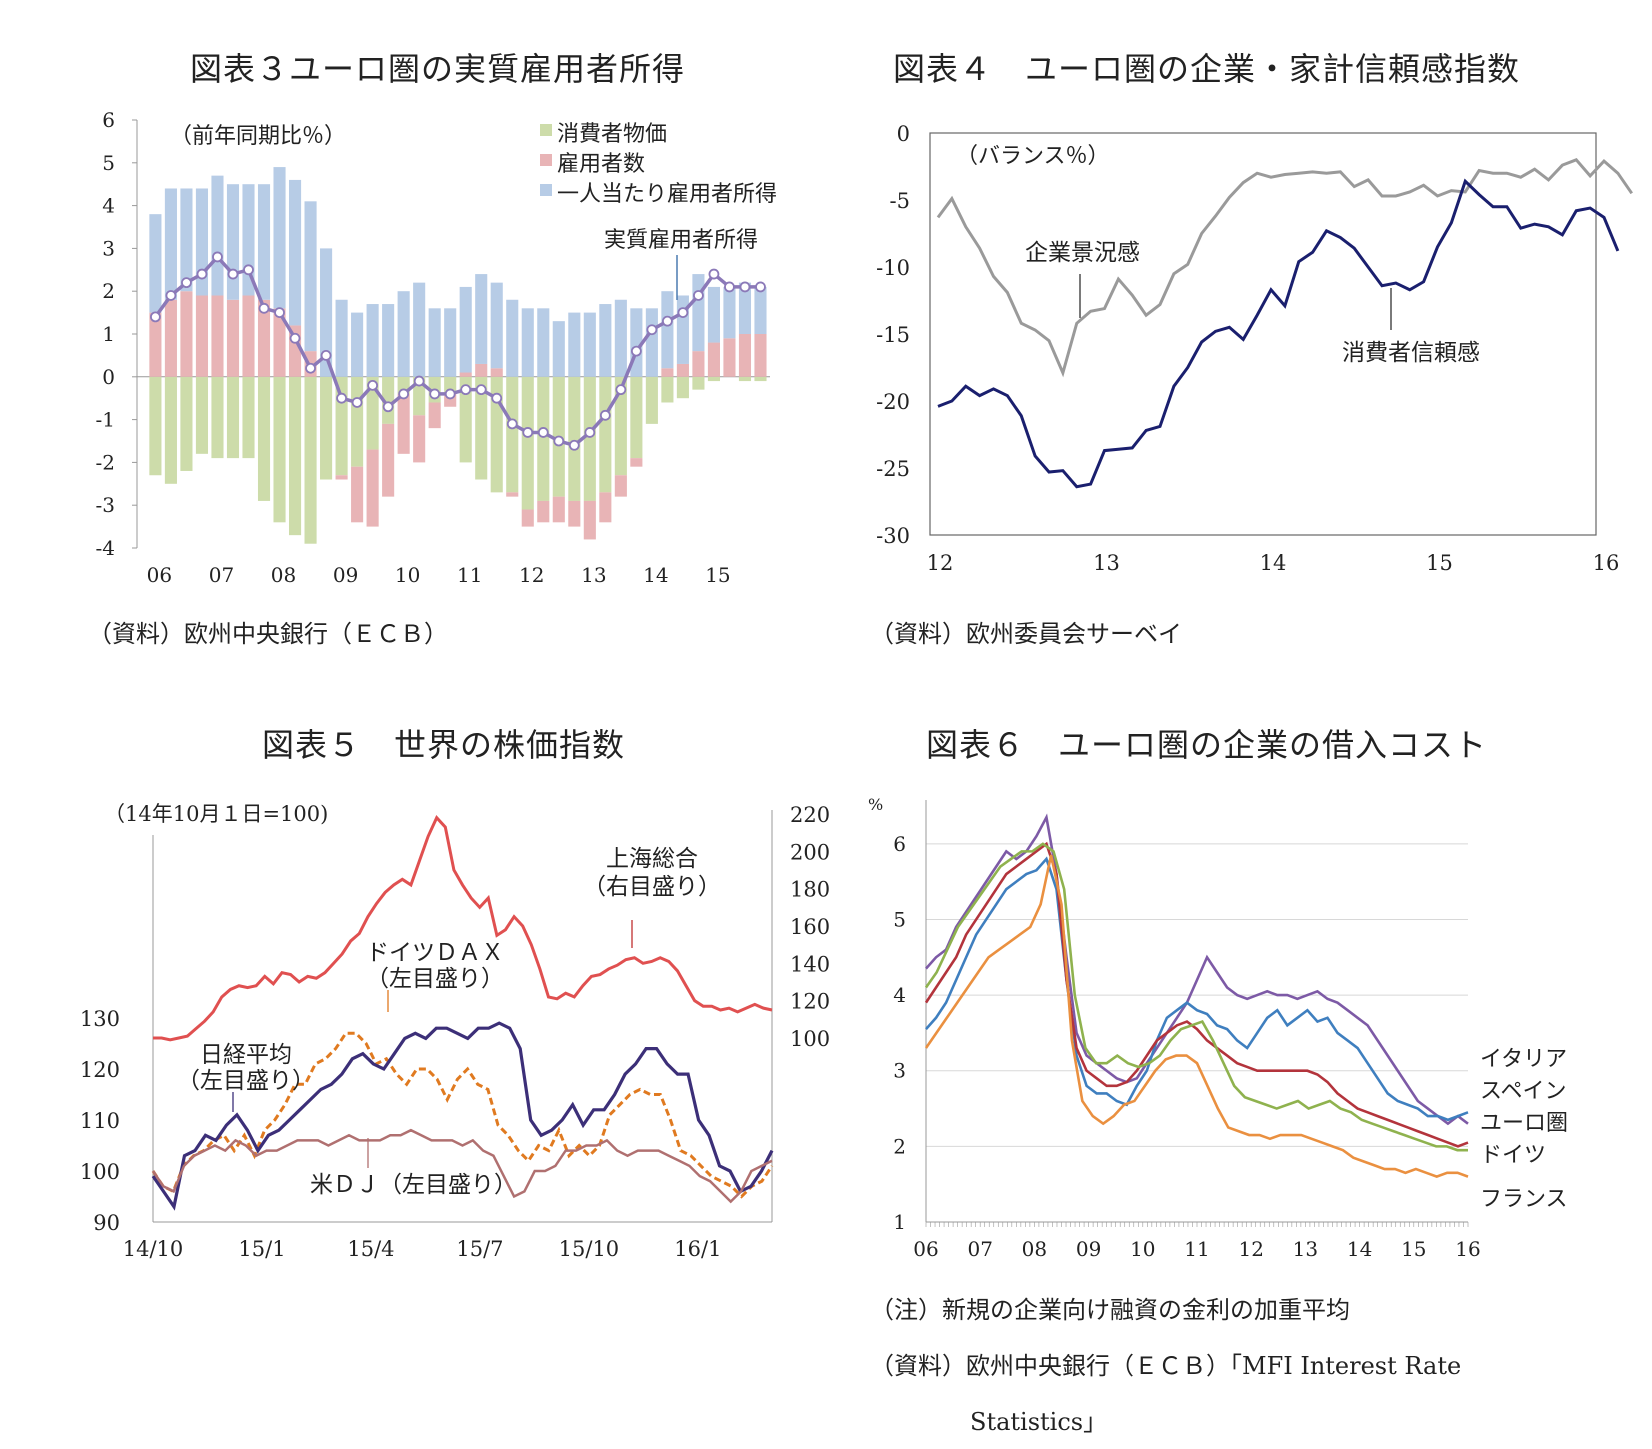 The image size is (1652, 1449). What do you see at coordinates (1088, 1249) in the screenshot?
I see `chart6-x-tick-label: 09` at bounding box center [1088, 1249].